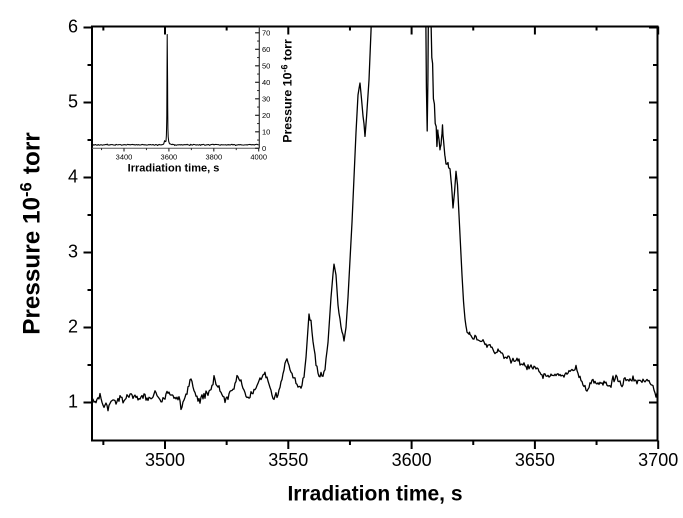 The height and width of the screenshot is (518, 683). Describe the element at coordinates (73, 102) in the screenshot. I see `svg-text: 5` at that location.